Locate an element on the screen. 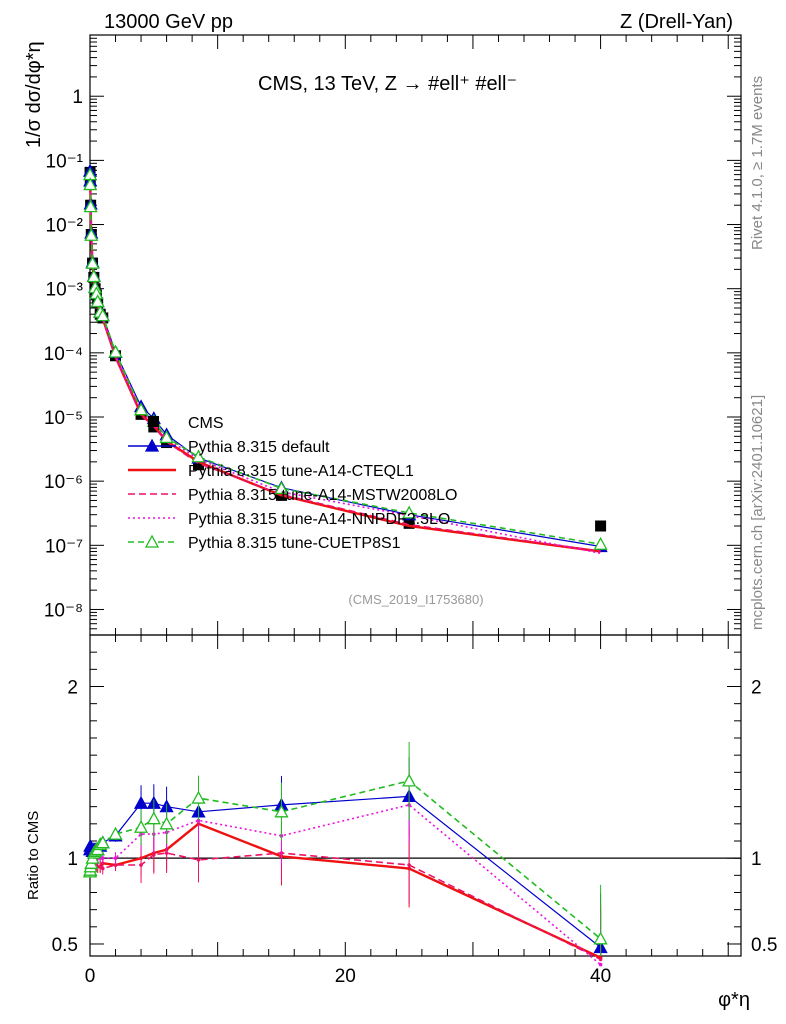 This screenshot has width=786, height=1024. main-y-tick-label: 10⁻² is located at coordinates (65, 226).